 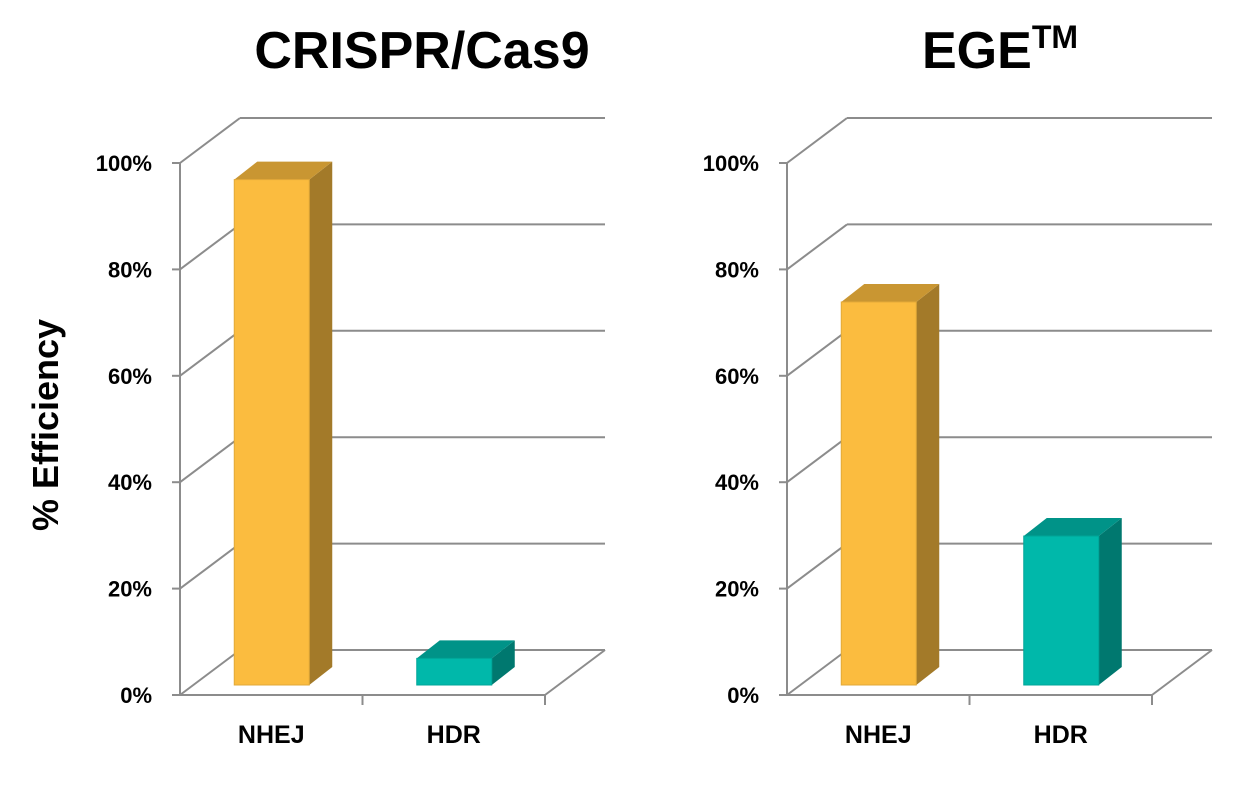 What do you see at coordinates (421, 51) in the screenshot?
I see `chart-title-crispr: CRISPR/Cas9` at bounding box center [421, 51].